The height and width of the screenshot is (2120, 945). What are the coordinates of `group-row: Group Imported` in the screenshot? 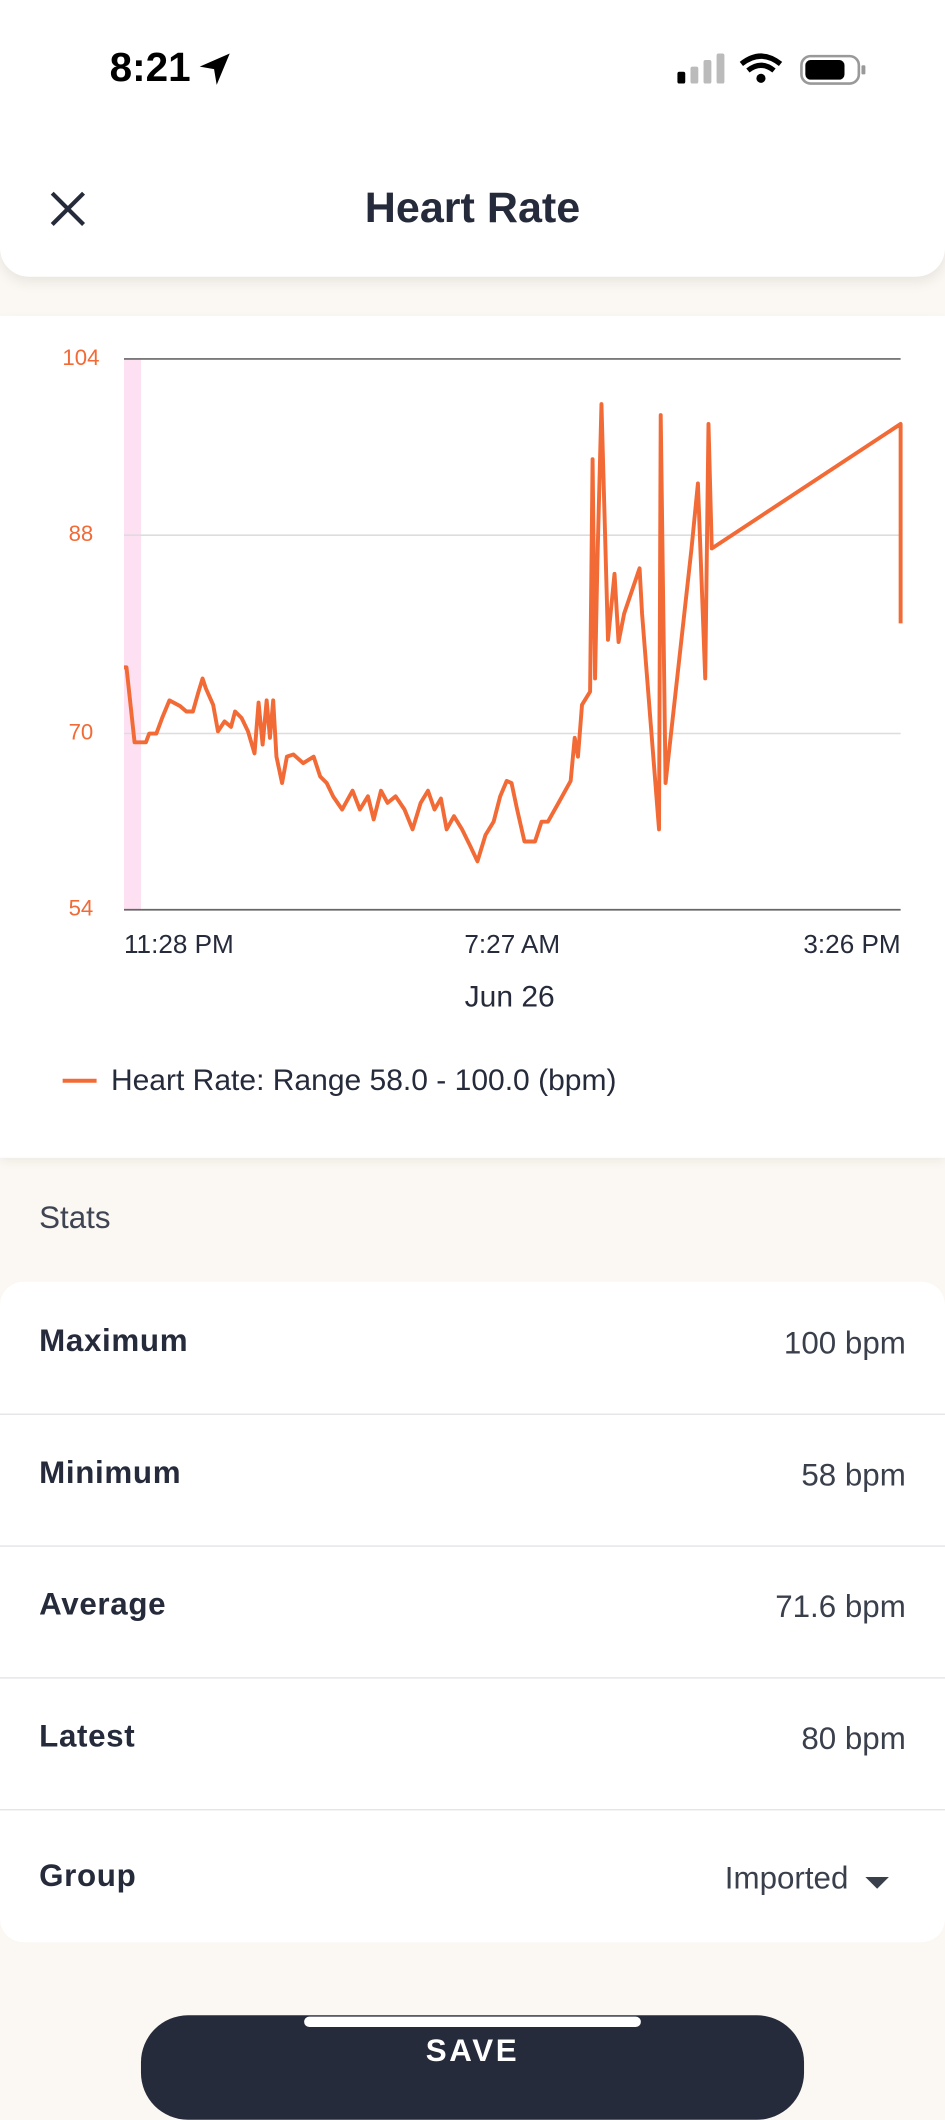 It's located at (472, 1878).